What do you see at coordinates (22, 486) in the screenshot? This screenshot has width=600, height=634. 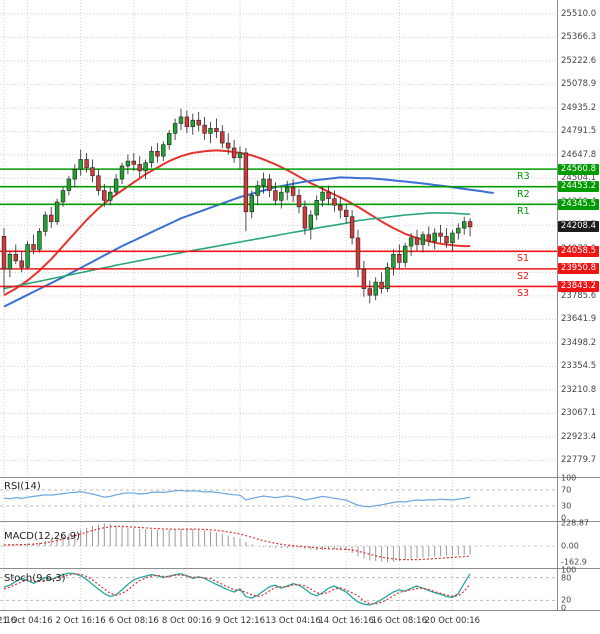 I see `rsi-indicator-label: RSI(14)` at bounding box center [22, 486].